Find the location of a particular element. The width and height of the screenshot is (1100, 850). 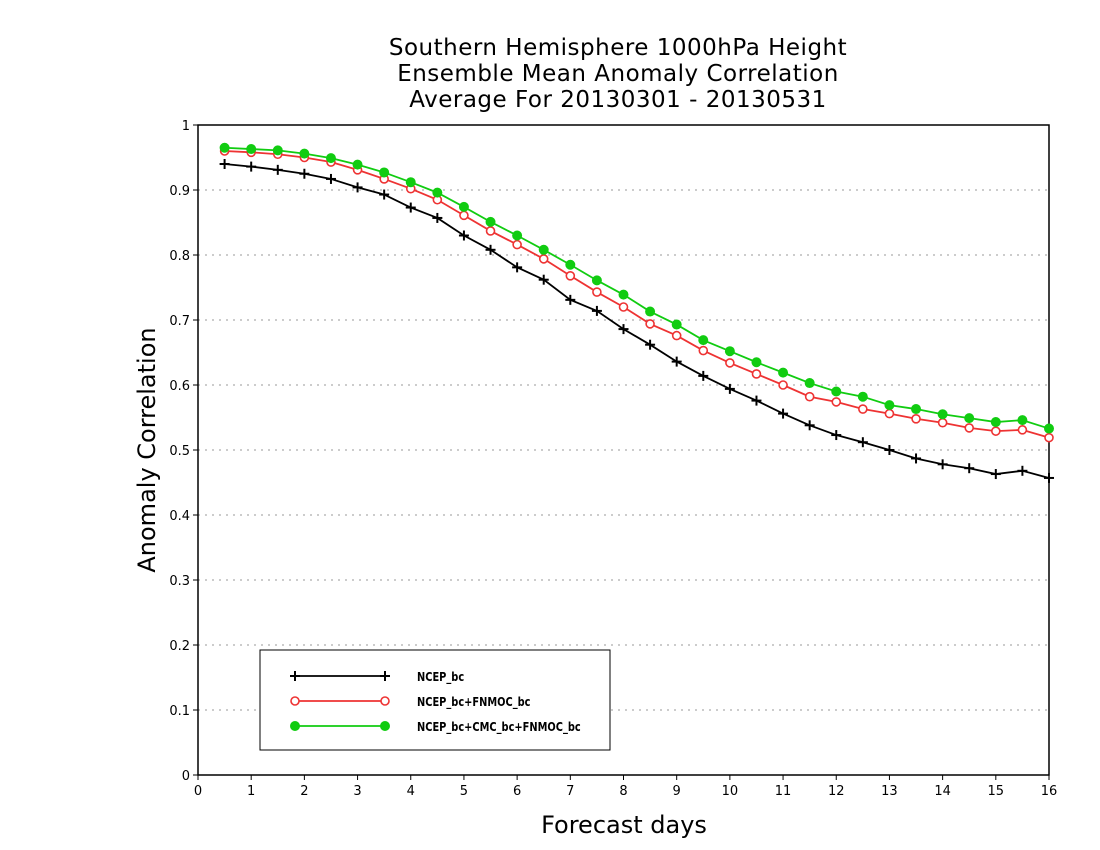

x-tick-label: 13 is located at coordinates (889, 791).